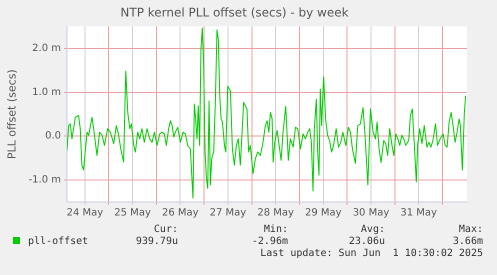  I want to click on text: Max:, so click(470, 229).